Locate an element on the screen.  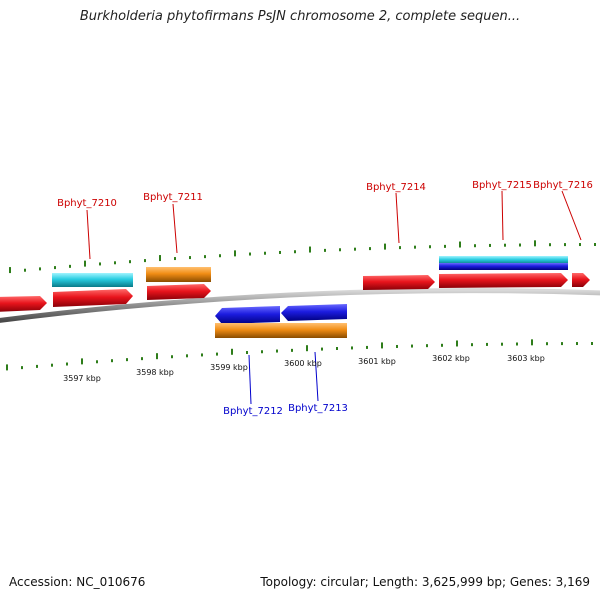
reverse-strand-track is located at coordinates (281, 321).